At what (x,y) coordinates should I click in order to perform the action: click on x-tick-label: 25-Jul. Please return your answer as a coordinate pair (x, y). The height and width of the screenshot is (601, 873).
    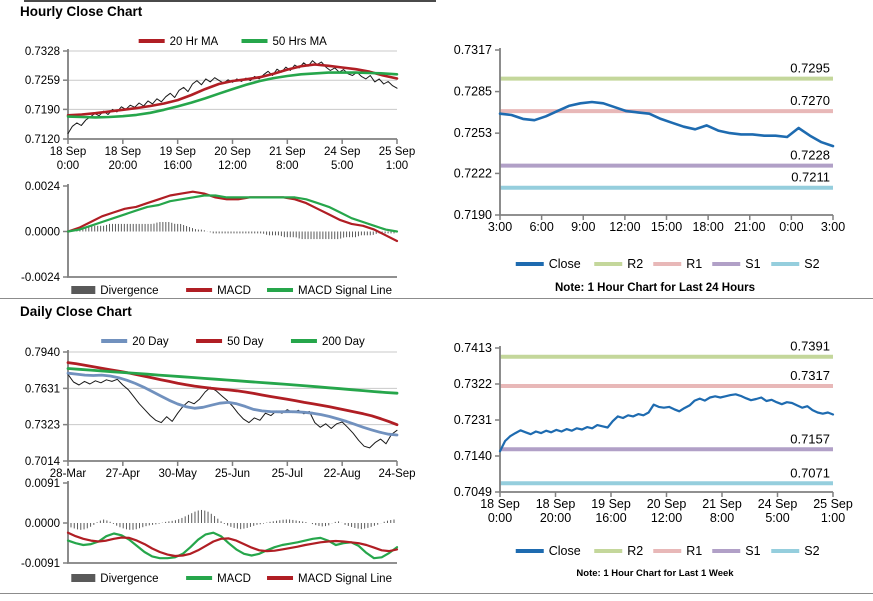
    Looking at the image, I should click on (287, 474).